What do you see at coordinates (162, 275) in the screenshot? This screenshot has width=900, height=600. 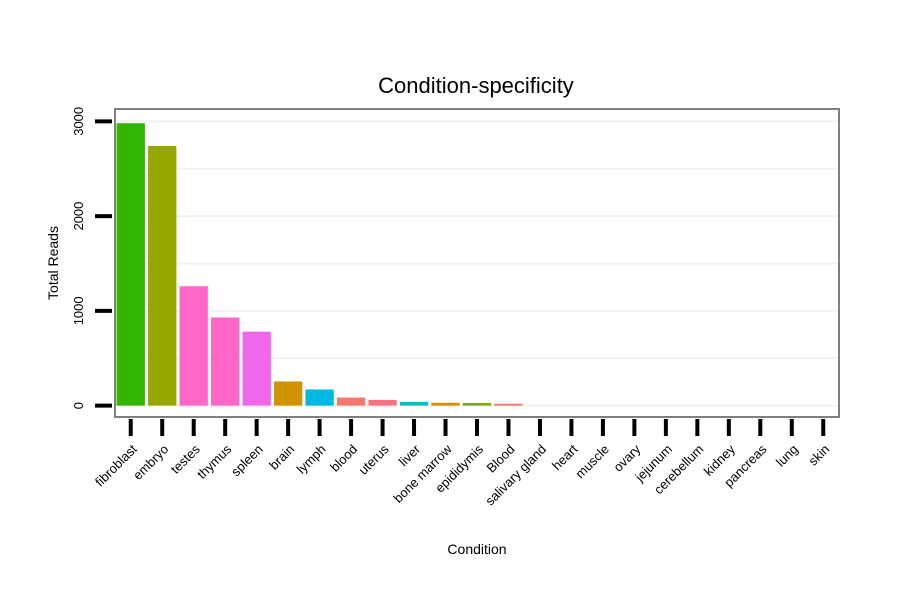 I see `bar-embryo` at bounding box center [162, 275].